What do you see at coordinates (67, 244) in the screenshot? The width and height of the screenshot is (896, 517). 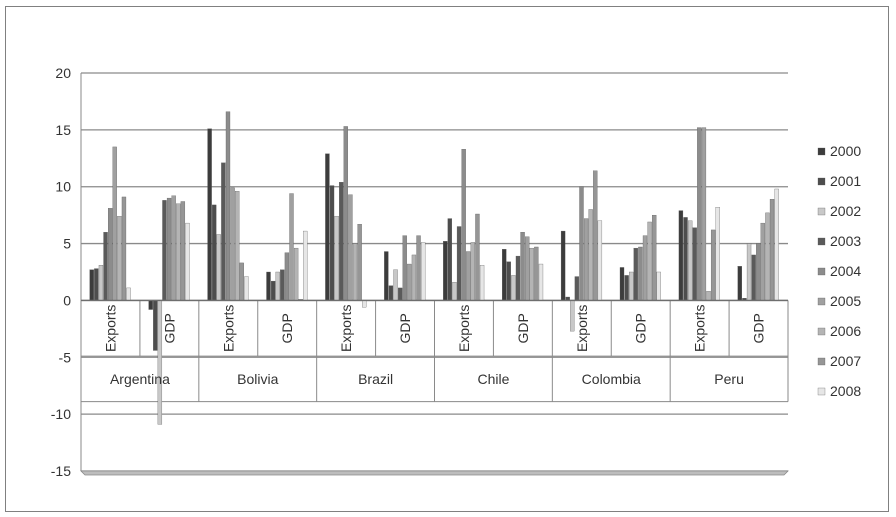 I see `y-tick-label: 5` at bounding box center [67, 244].